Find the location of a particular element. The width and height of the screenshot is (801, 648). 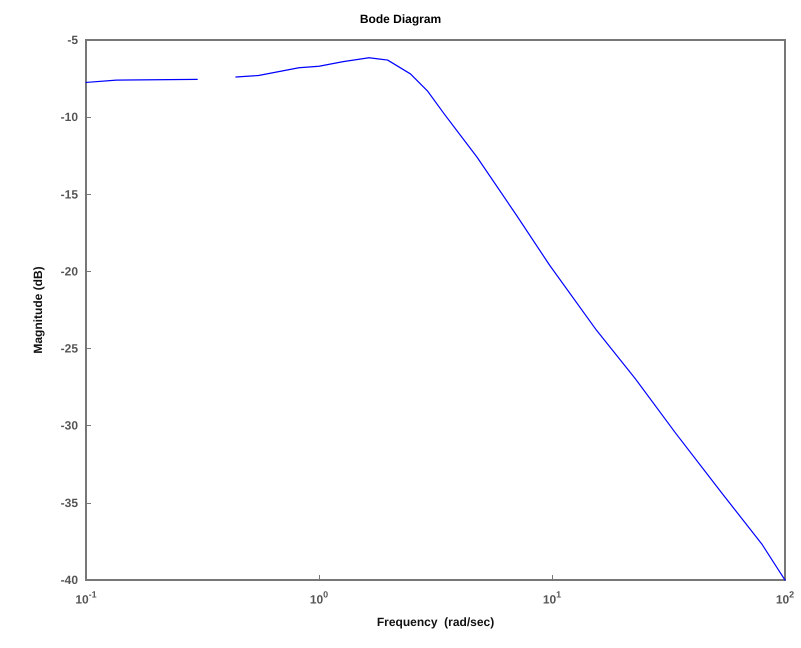

y-tick-label: -20 is located at coordinates (69, 271).